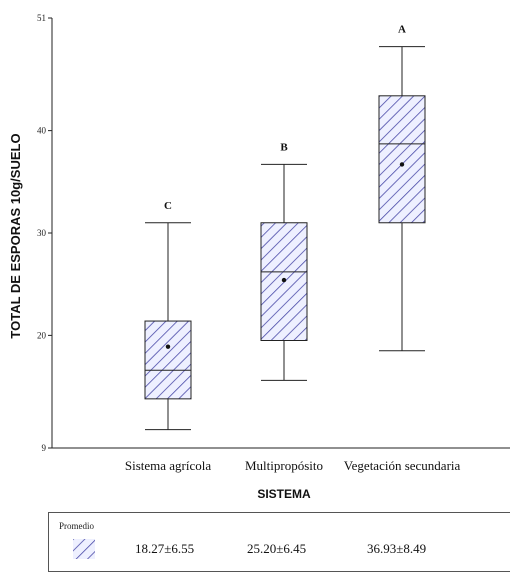 The image size is (510, 572). Describe the element at coordinates (44, 448) in the screenshot. I see `y-tick-label: 9` at that location.